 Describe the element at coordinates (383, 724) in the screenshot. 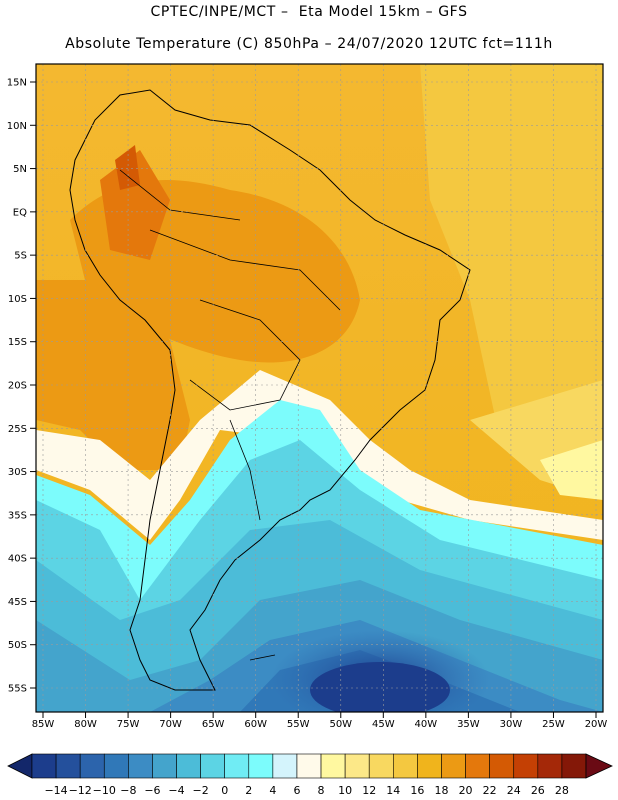

I see `lon-label: 45W` at that location.